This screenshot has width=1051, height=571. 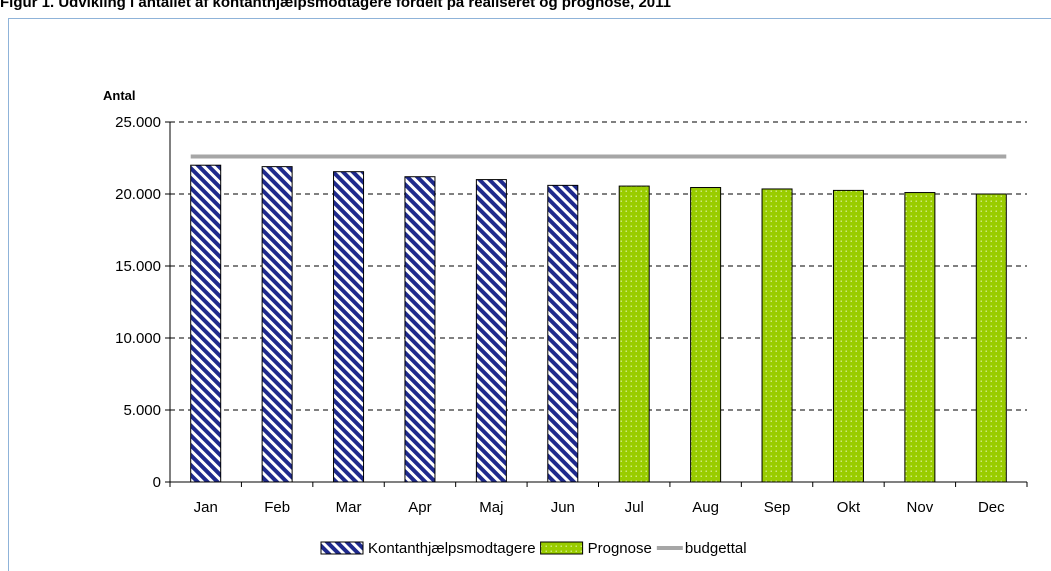 What do you see at coordinates (562, 548) in the screenshot?
I see `legend-swatch-prognose` at bounding box center [562, 548].